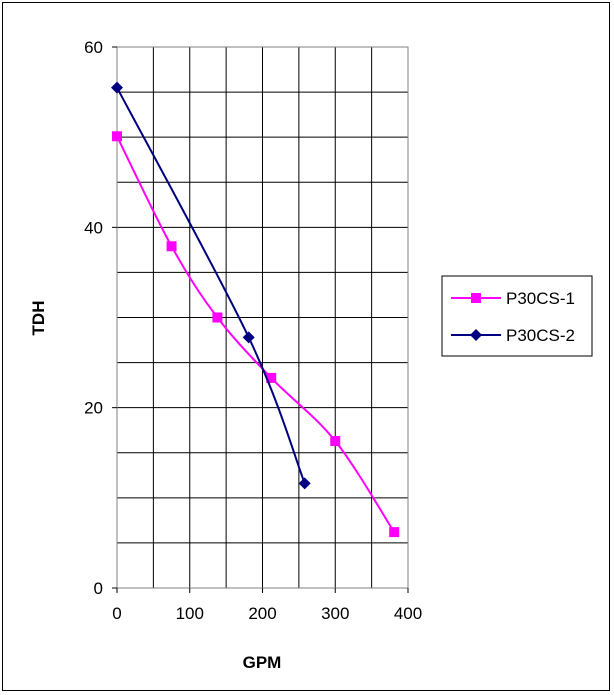 The height and width of the screenshot is (695, 614). I want to click on x-axis-title: GPM, so click(262, 662).